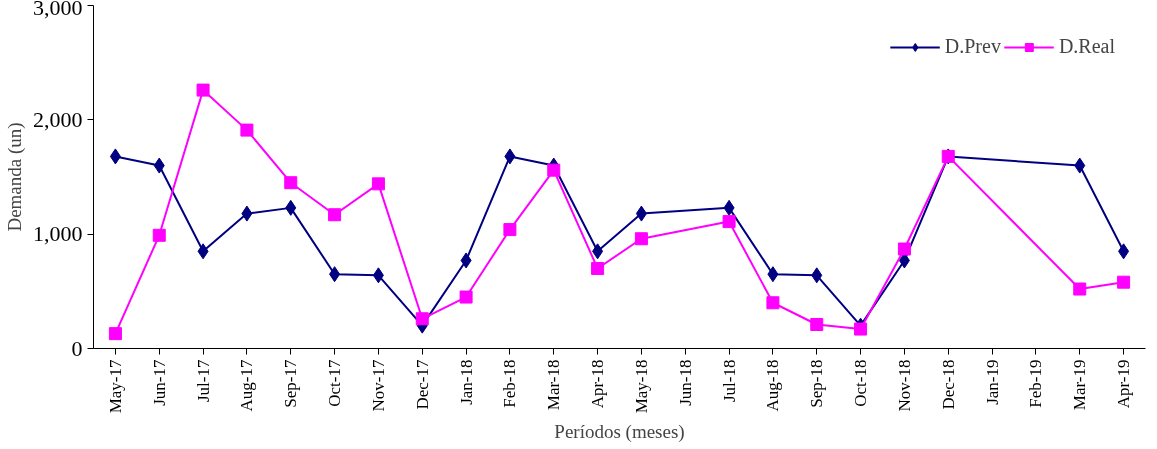 Image resolution: width=1157 pixels, height=449 pixels. Describe the element at coordinates (1124, 384) in the screenshot. I see `x-tick-label: Apr-19` at that location.